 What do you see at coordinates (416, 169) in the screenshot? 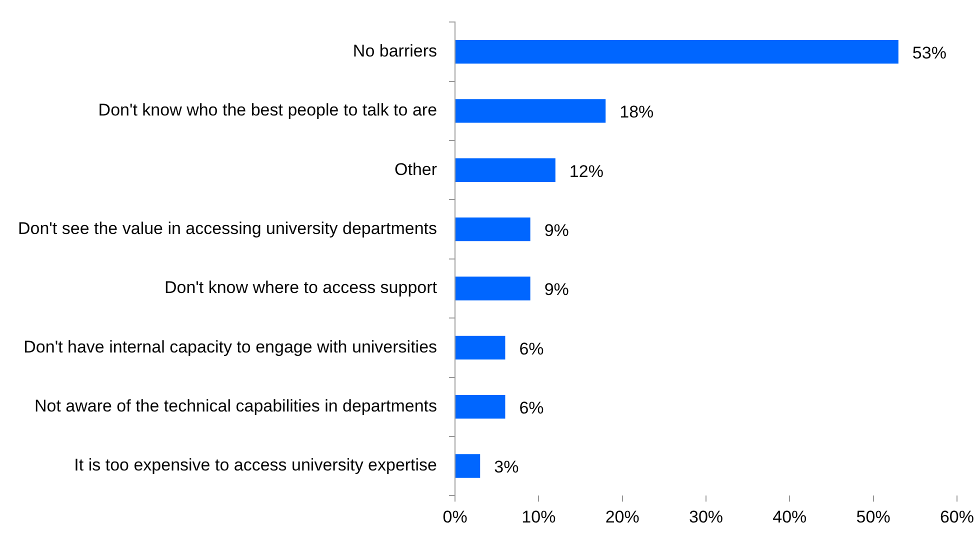
I see `y-tick-label: Other` at bounding box center [416, 169].